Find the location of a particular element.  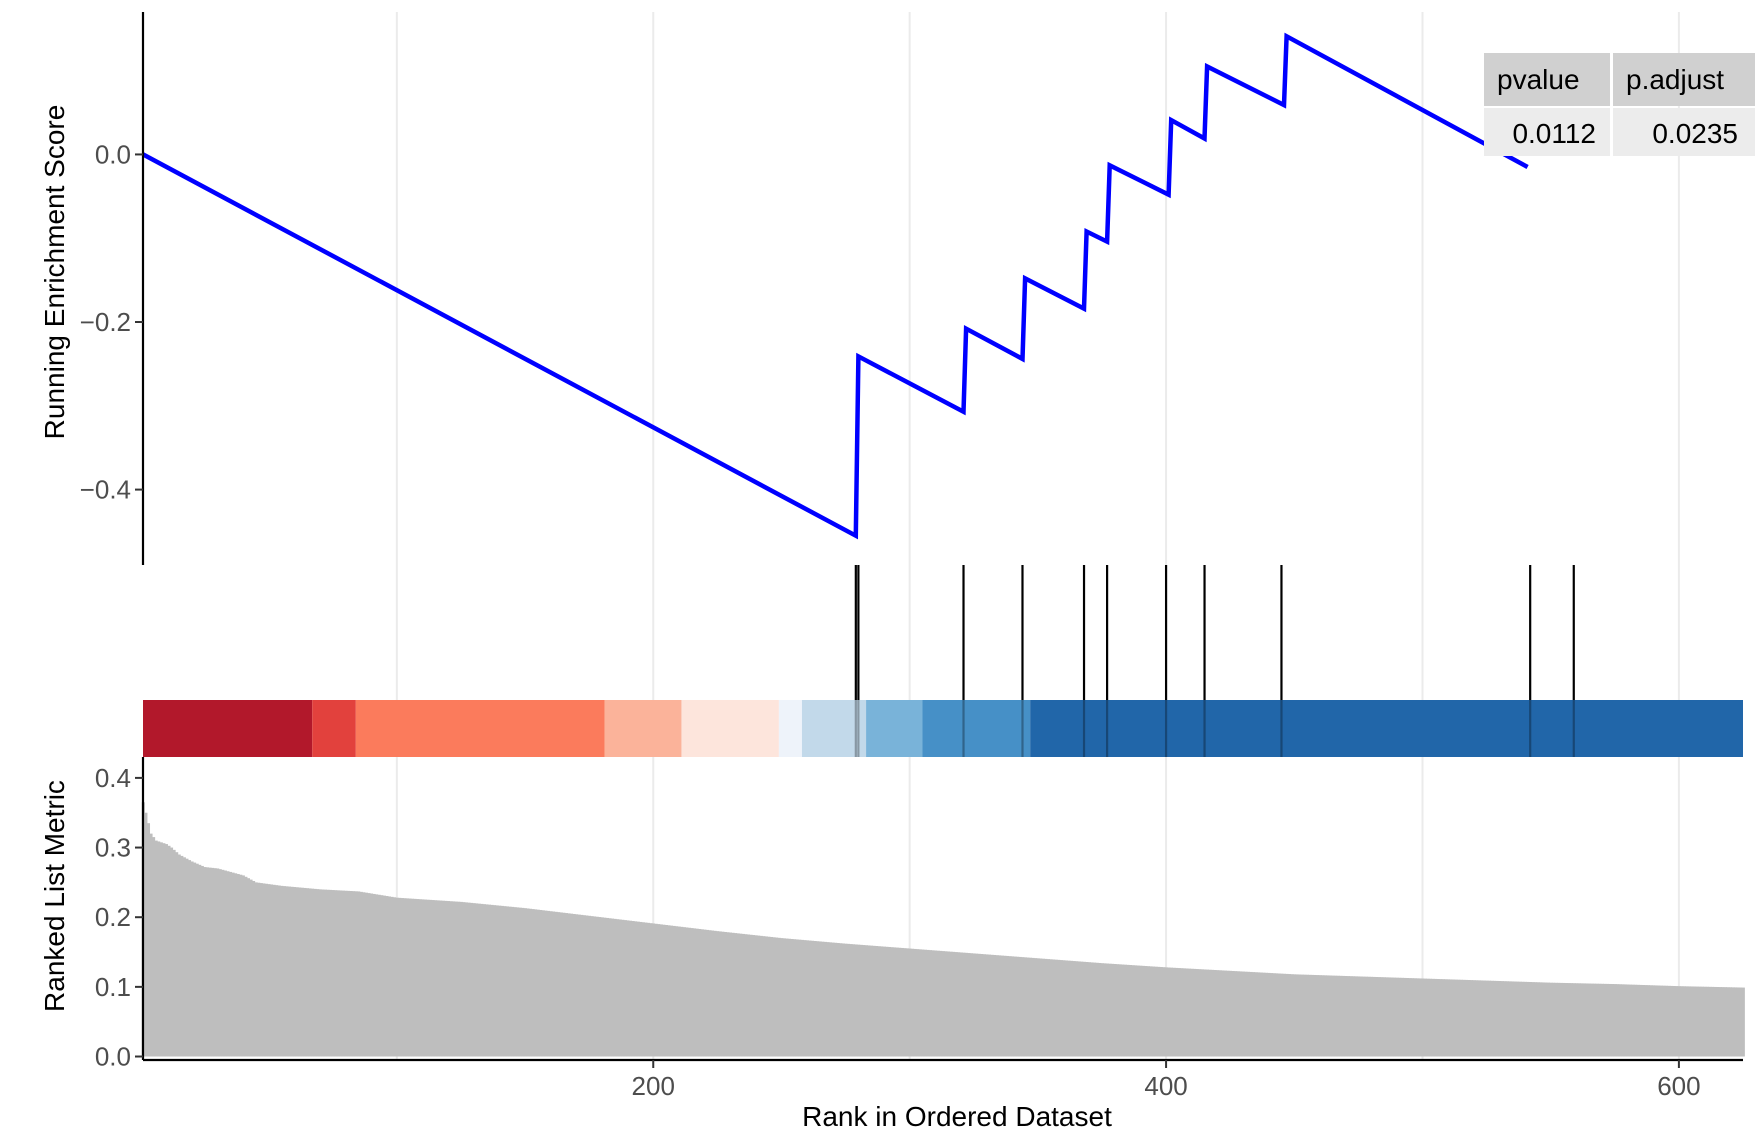

color-bar-segment is located at coordinates (228, 728).